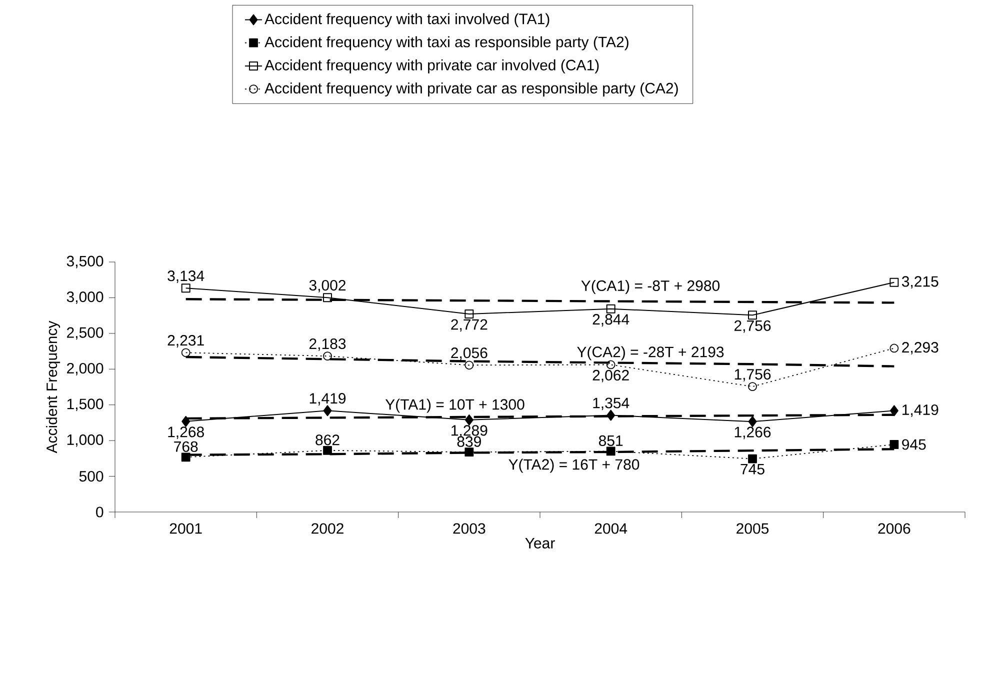 The image size is (994, 679). I want to click on annotation: Y(TA2) = 16T + 780, so click(574, 465).